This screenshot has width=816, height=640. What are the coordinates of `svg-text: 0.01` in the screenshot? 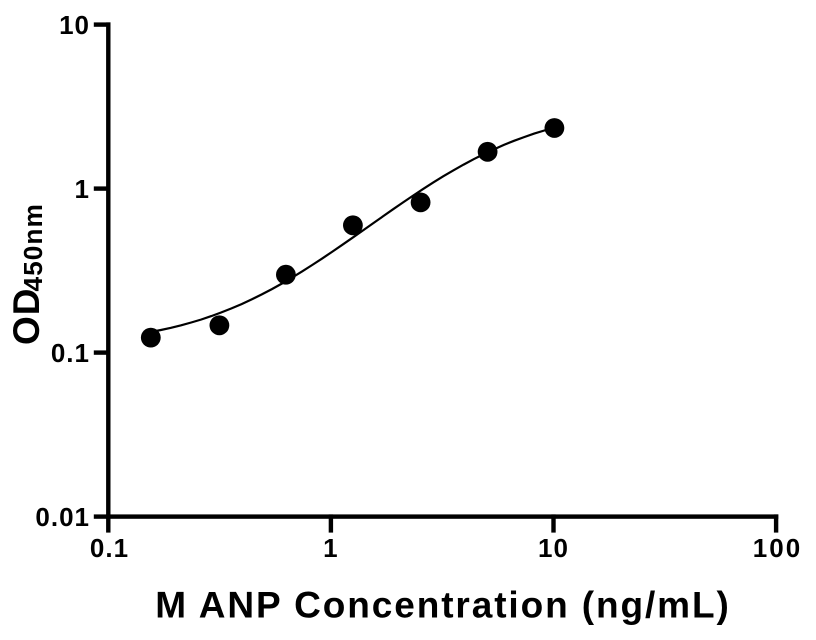 It's located at (62, 517).